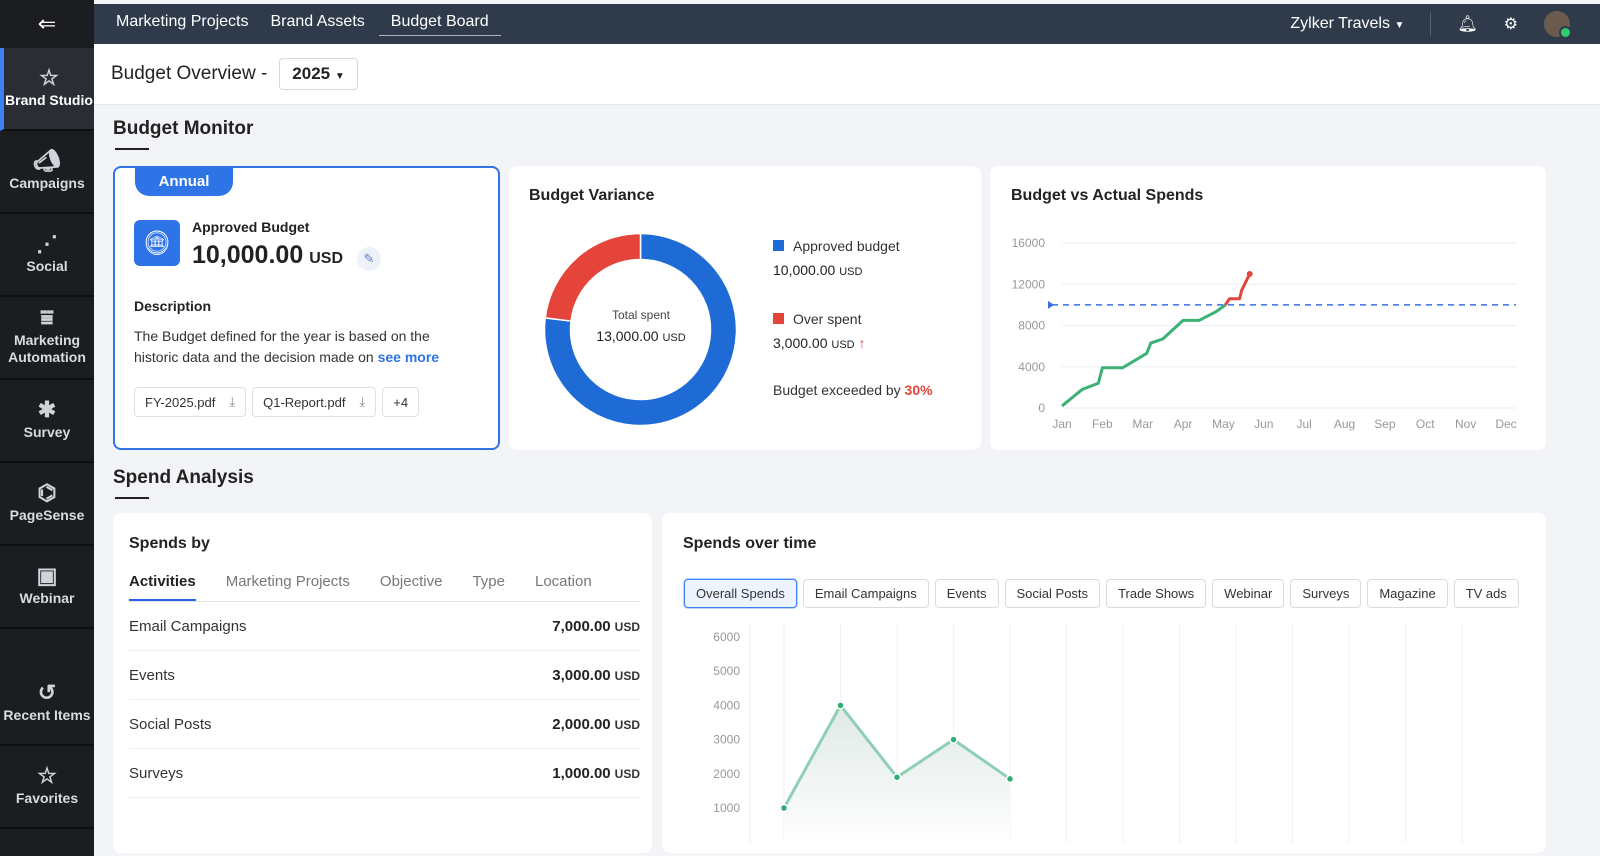 This screenshot has width=1600, height=856. Describe the element at coordinates (1425, 424) in the screenshot. I see `x-tick-label: Oct` at that location.